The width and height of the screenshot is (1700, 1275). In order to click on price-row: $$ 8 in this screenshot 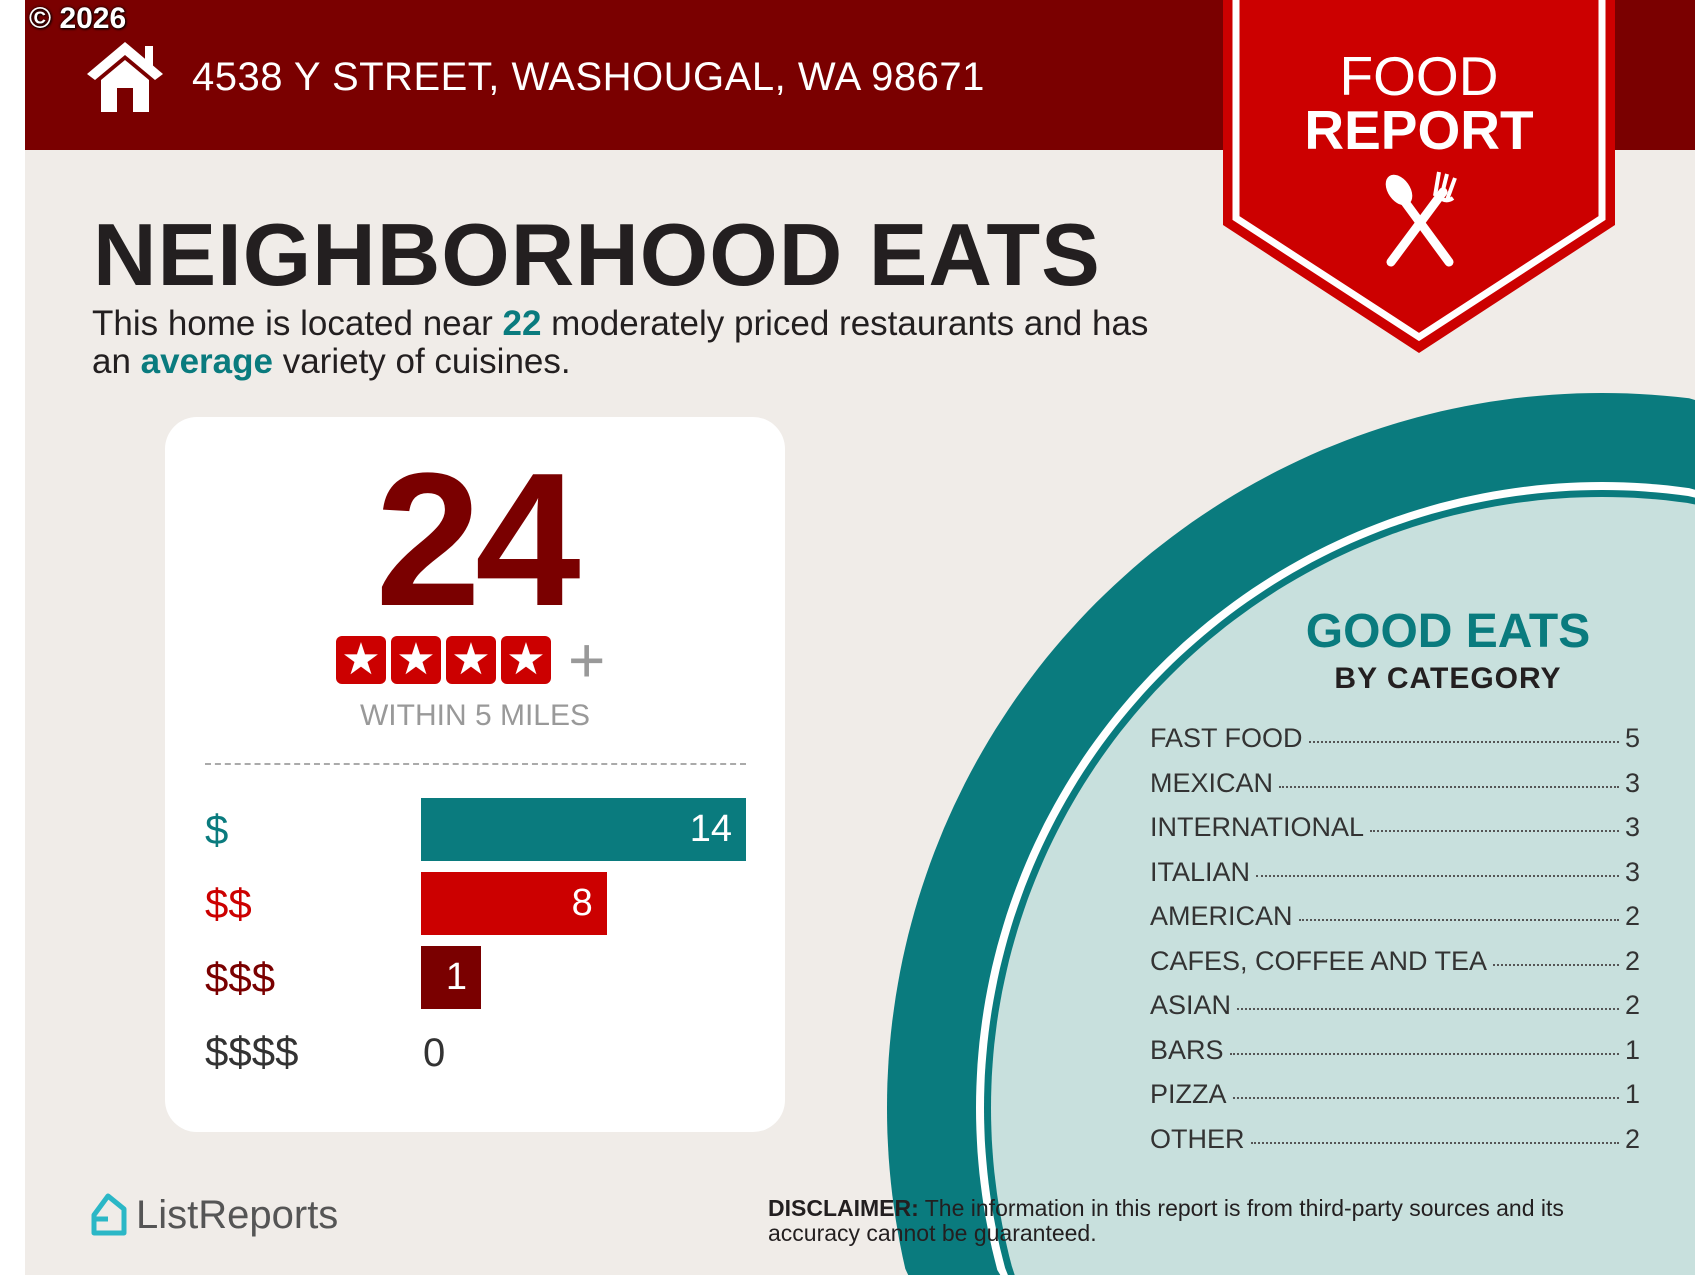, I will do `click(485, 903)`.